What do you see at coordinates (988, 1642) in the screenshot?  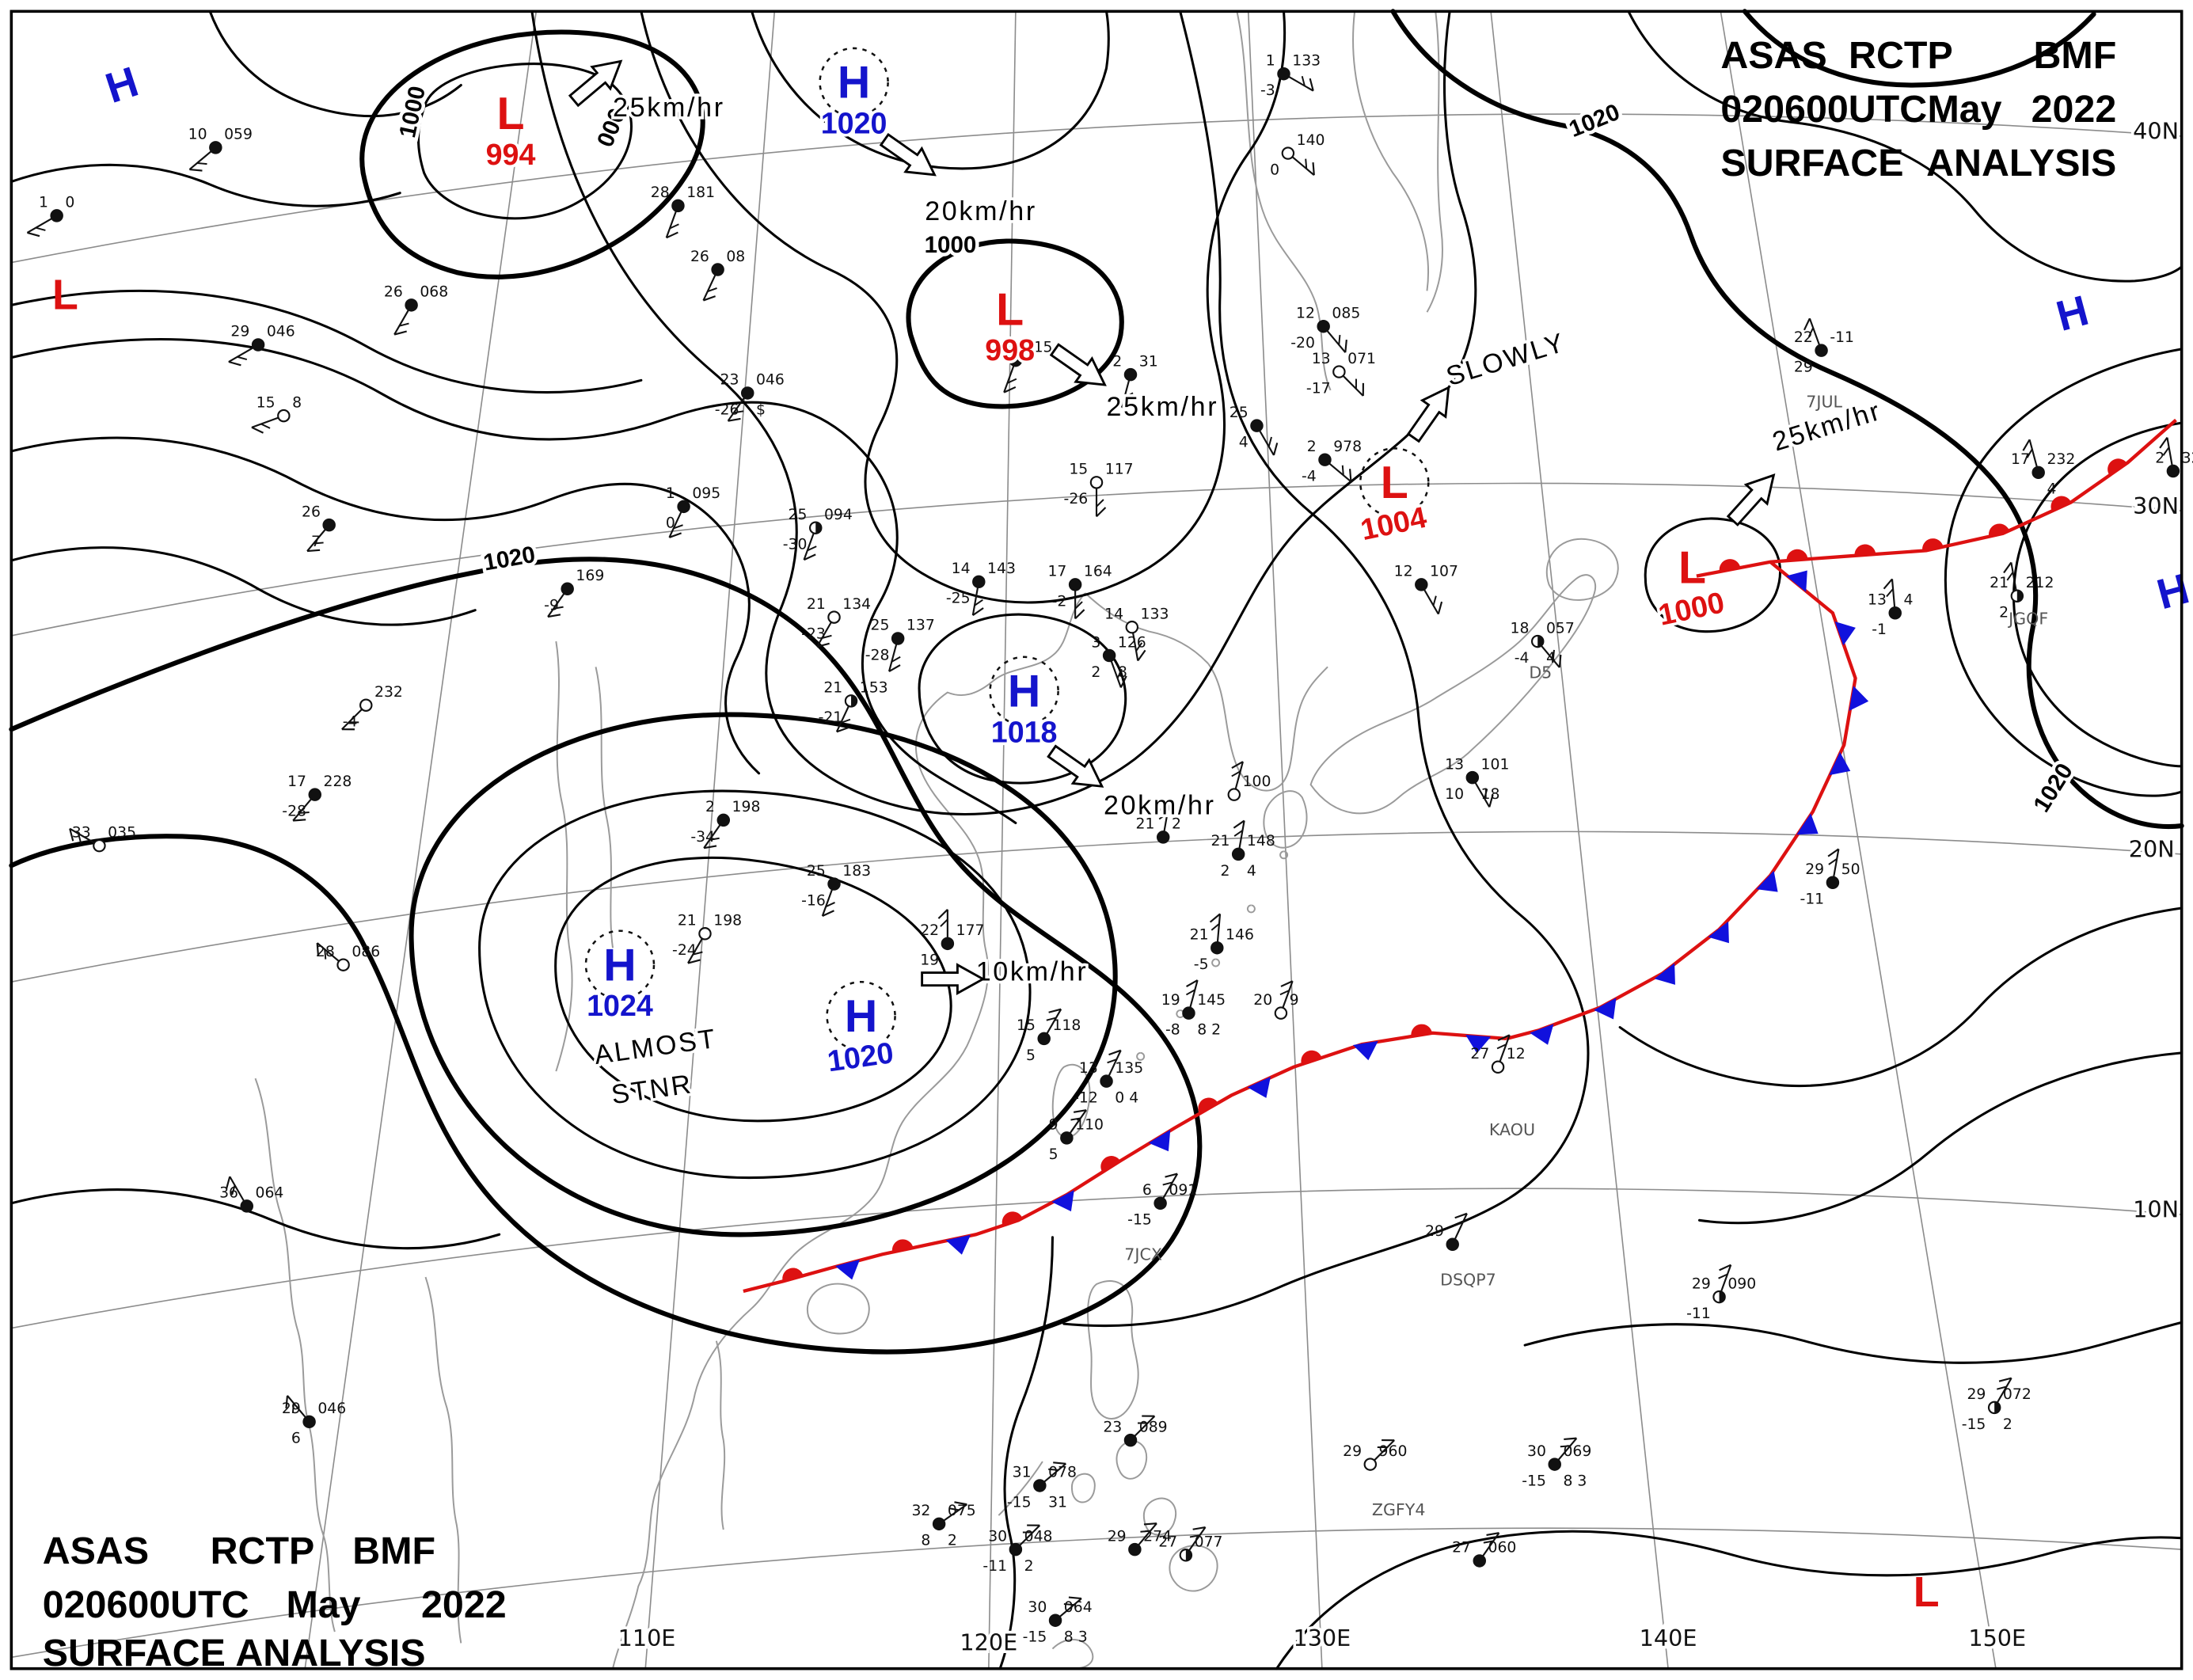 I see `longitude-label: 120E` at bounding box center [988, 1642].